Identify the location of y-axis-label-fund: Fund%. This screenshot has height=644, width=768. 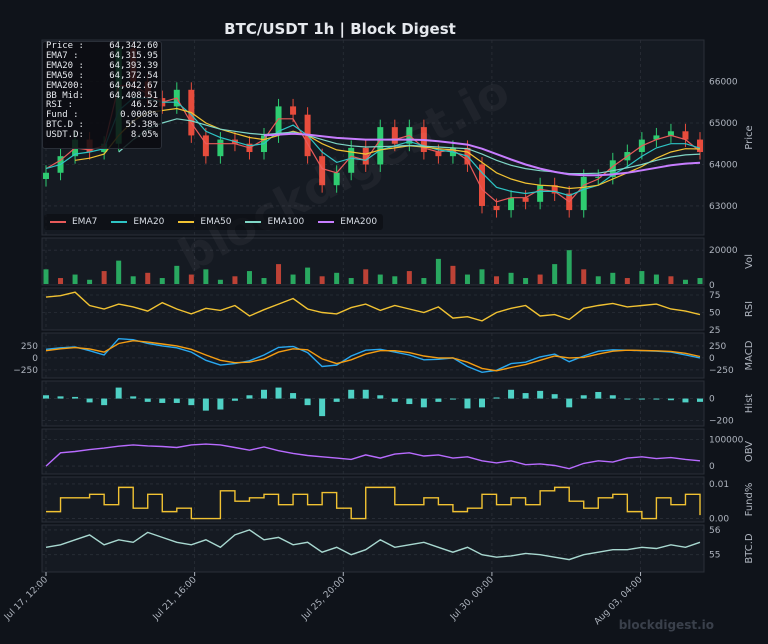
(749, 500).